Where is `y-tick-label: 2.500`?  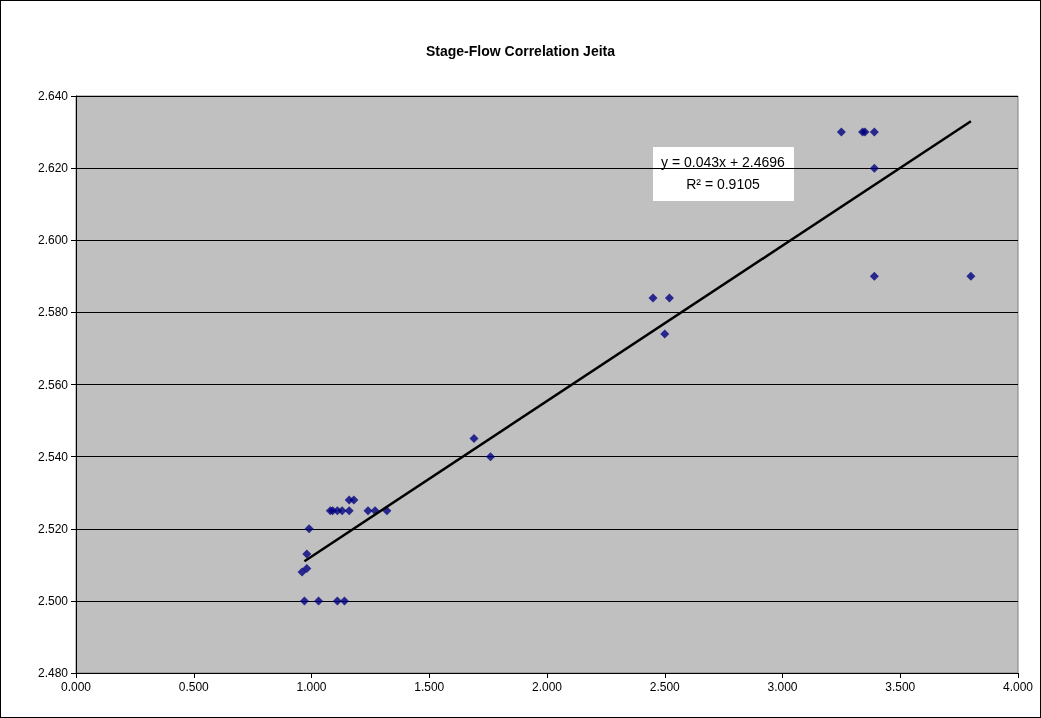 y-tick-label: 2.500 is located at coordinates (53, 600).